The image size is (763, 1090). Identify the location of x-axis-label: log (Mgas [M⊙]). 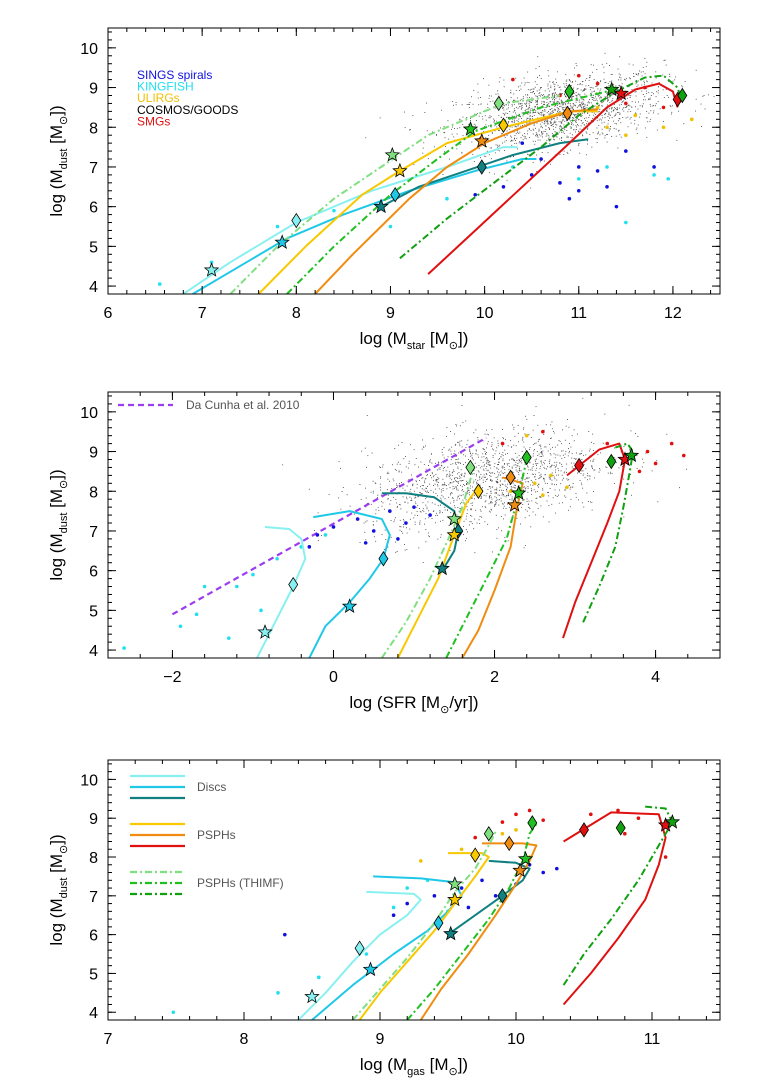
(414, 1066).